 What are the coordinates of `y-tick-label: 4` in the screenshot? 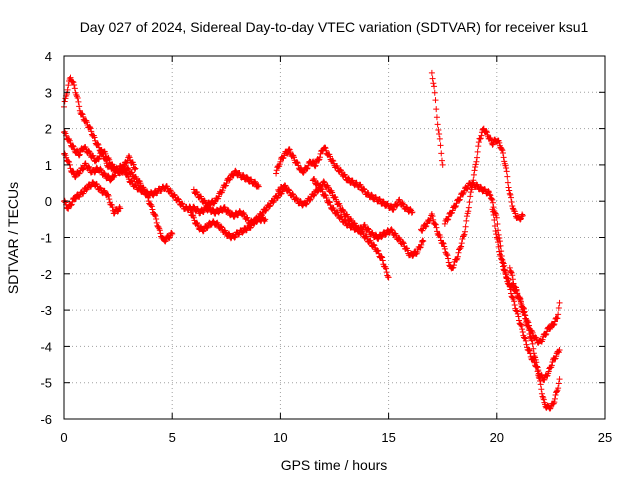 It's located at (48, 56).